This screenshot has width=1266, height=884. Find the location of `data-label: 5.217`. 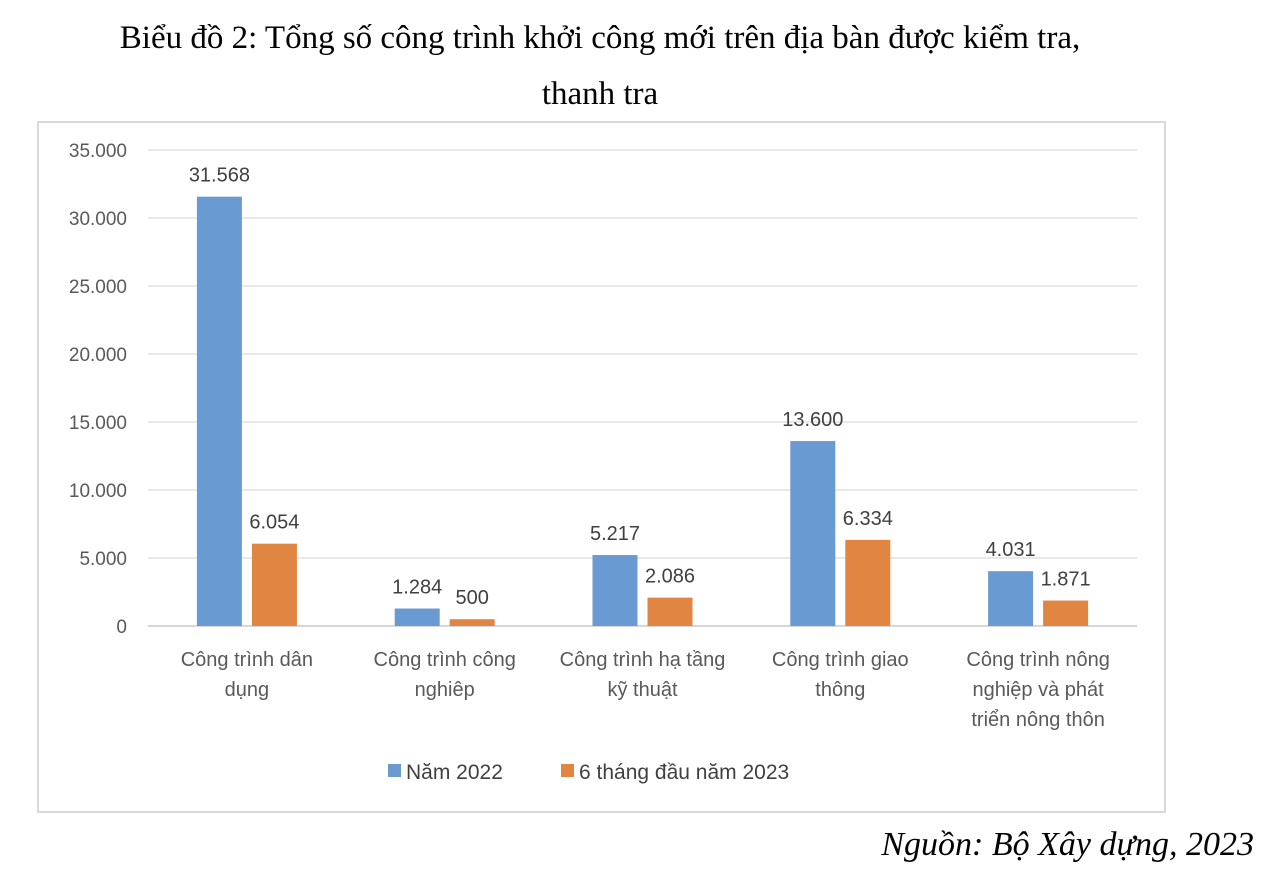

data-label: 5.217 is located at coordinates (615, 534).